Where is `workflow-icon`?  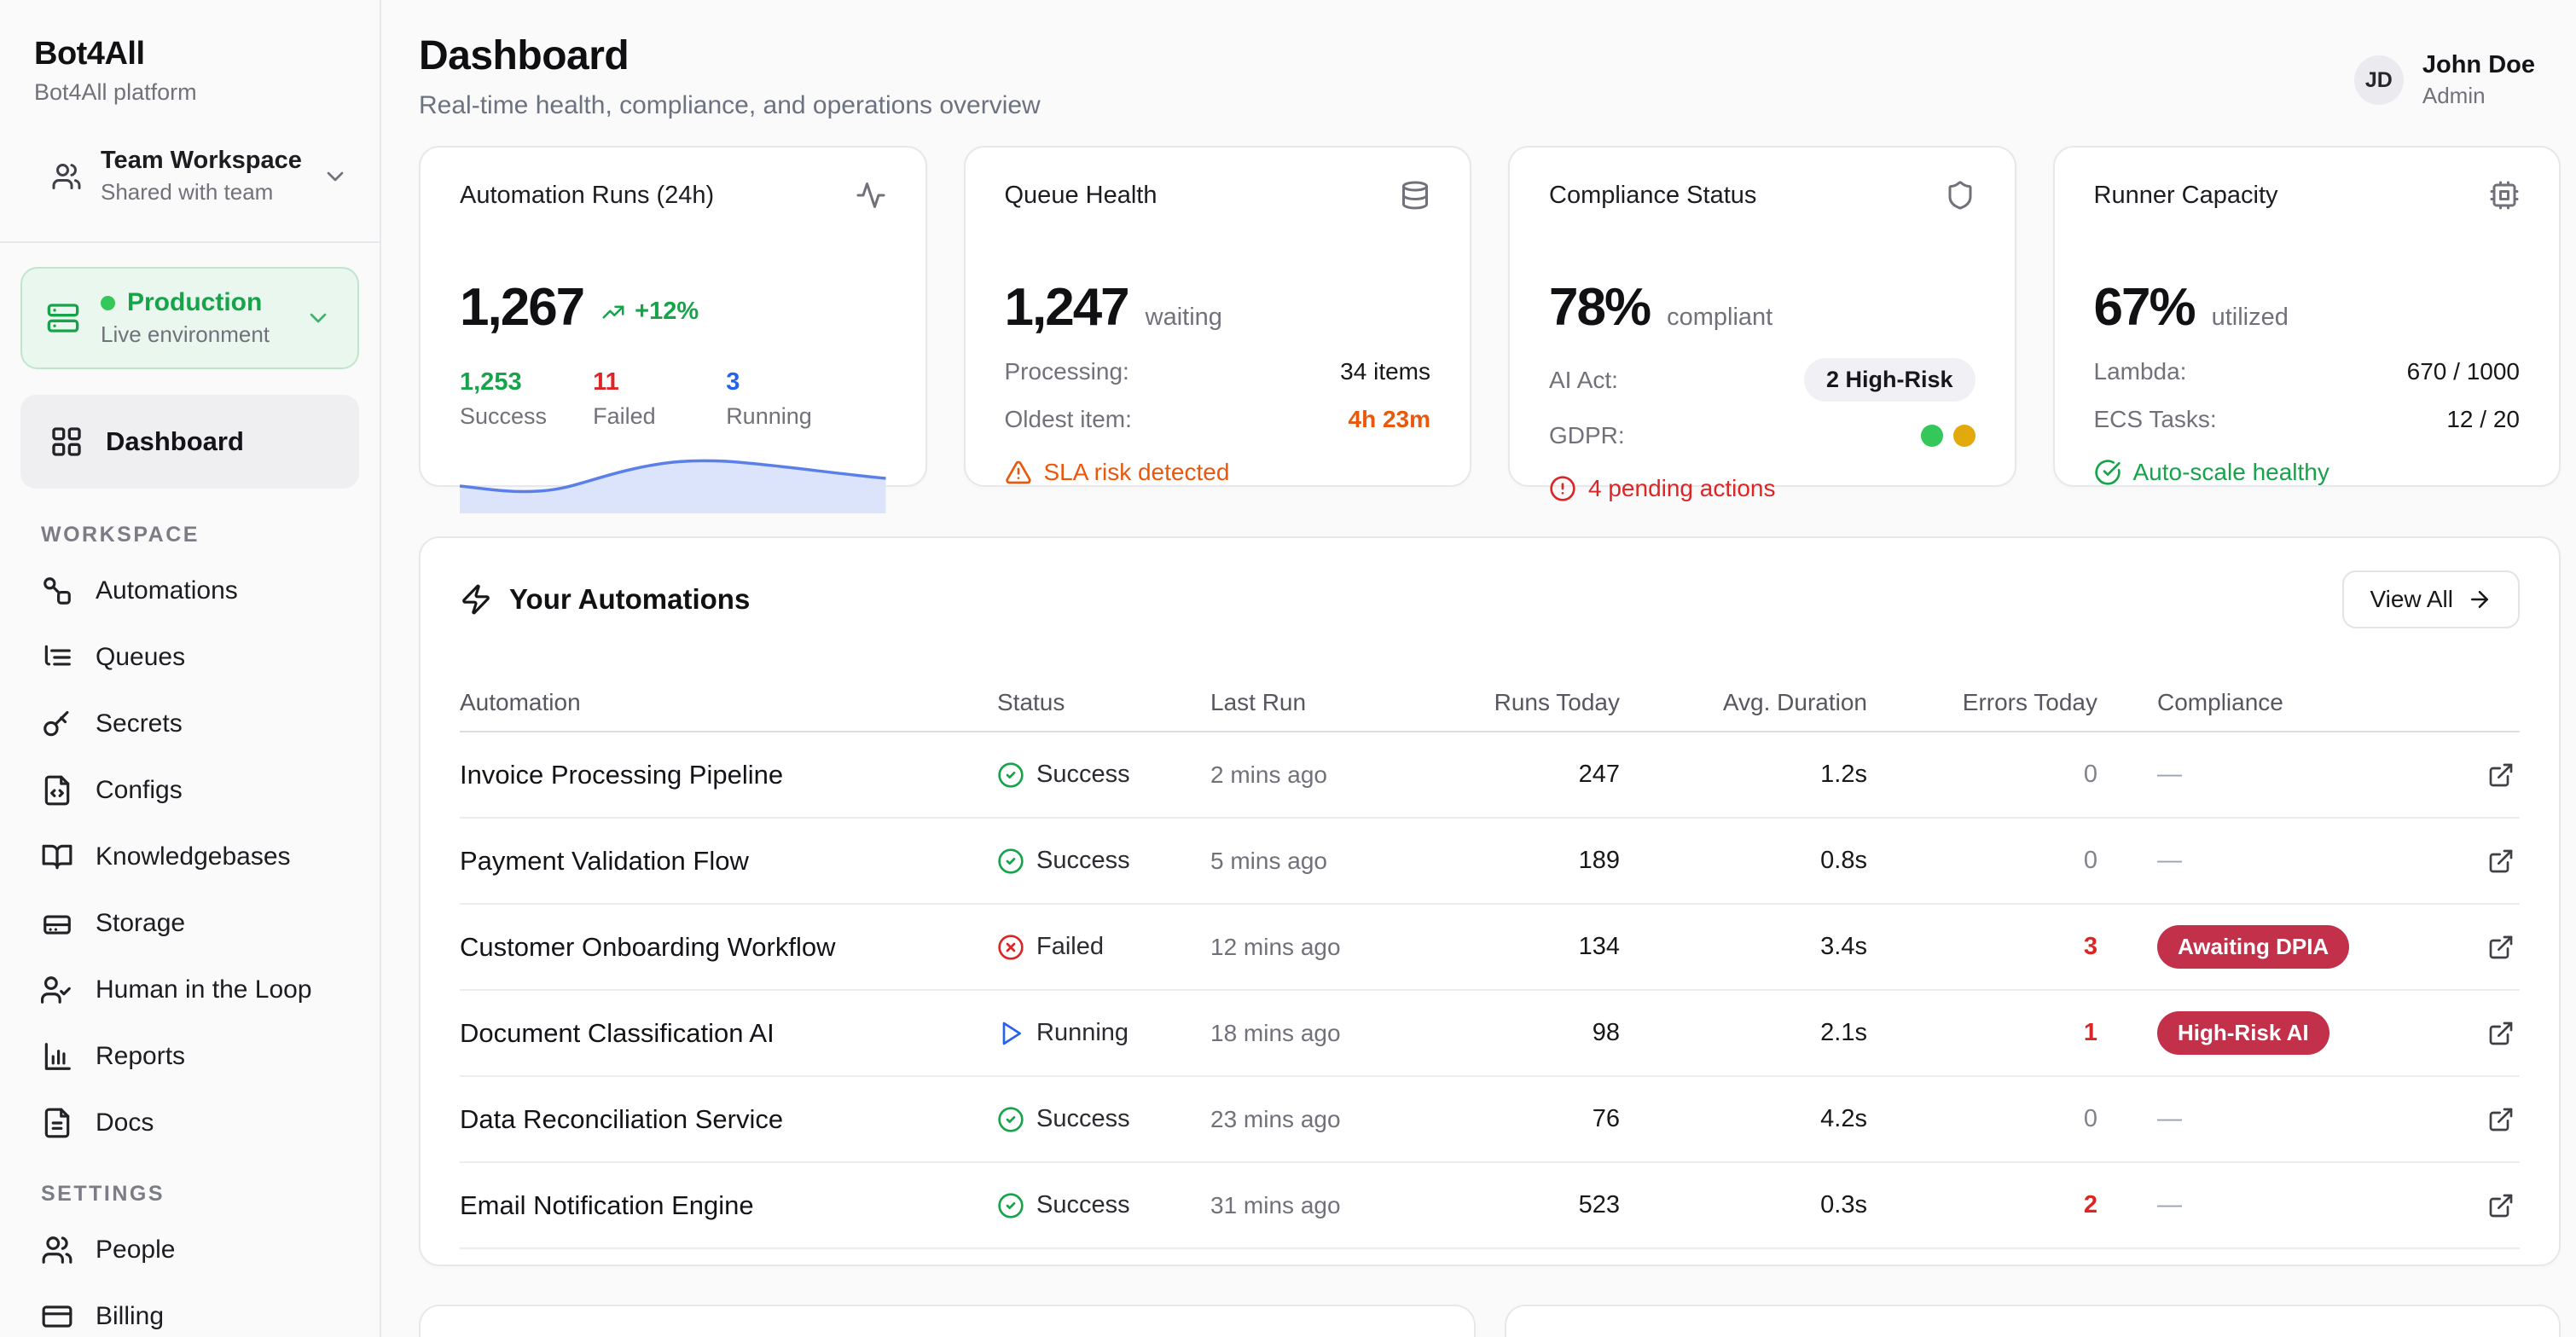
workflow-icon is located at coordinates (57, 591).